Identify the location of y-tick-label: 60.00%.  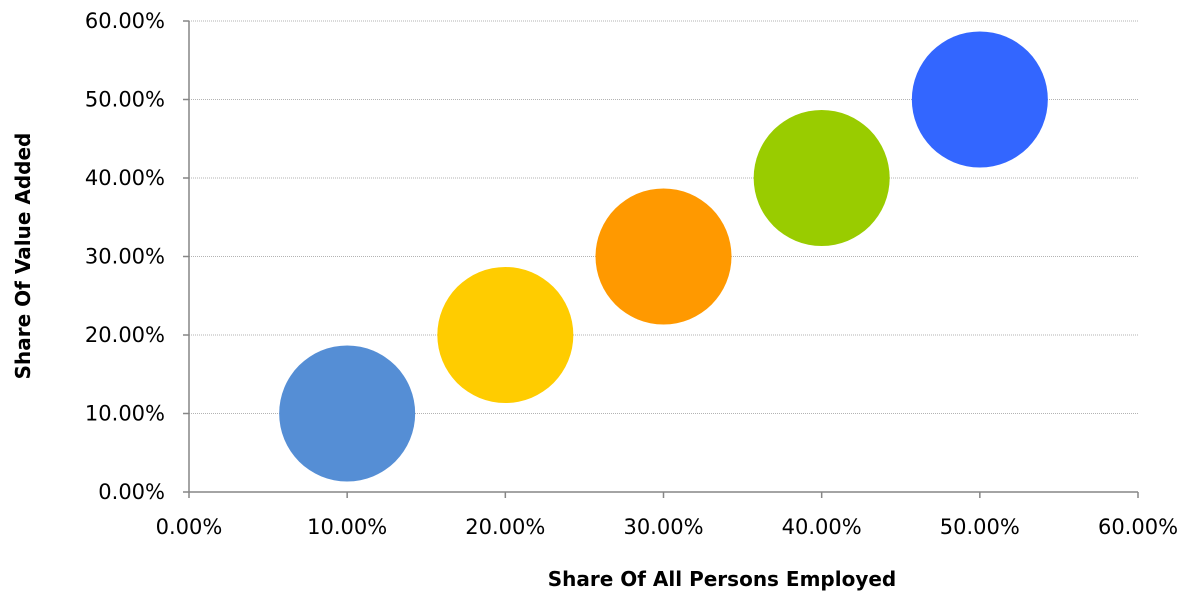
(125, 21).